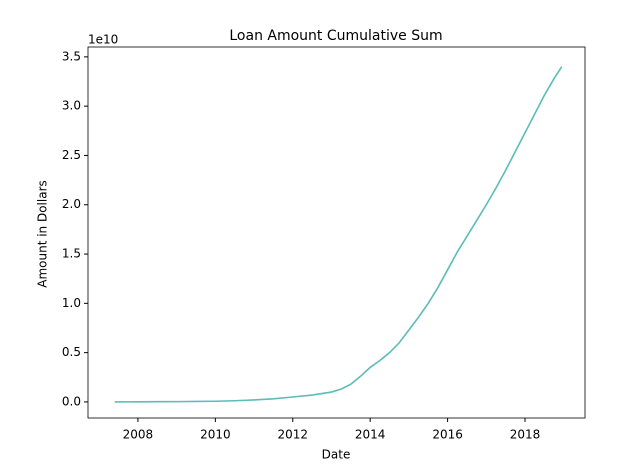 The height and width of the screenshot is (470, 641). Describe the element at coordinates (71, 352) in the screenshot. I see `y-tick-label: 0.5` at that location.